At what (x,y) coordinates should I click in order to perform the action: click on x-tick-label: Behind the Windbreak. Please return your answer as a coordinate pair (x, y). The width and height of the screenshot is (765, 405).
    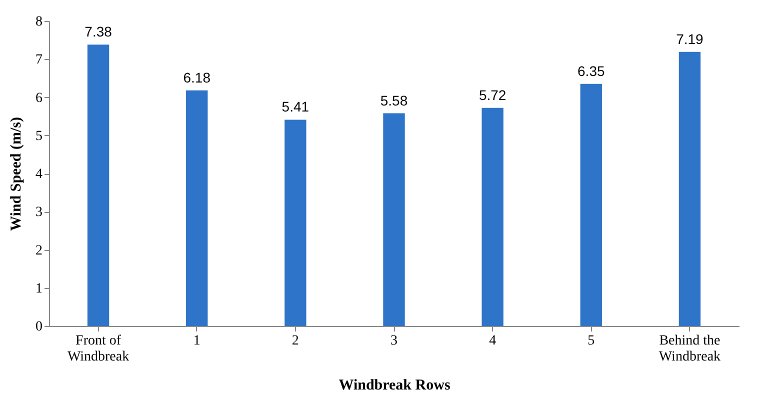
    Looking at the image, I should click on (689, 349).